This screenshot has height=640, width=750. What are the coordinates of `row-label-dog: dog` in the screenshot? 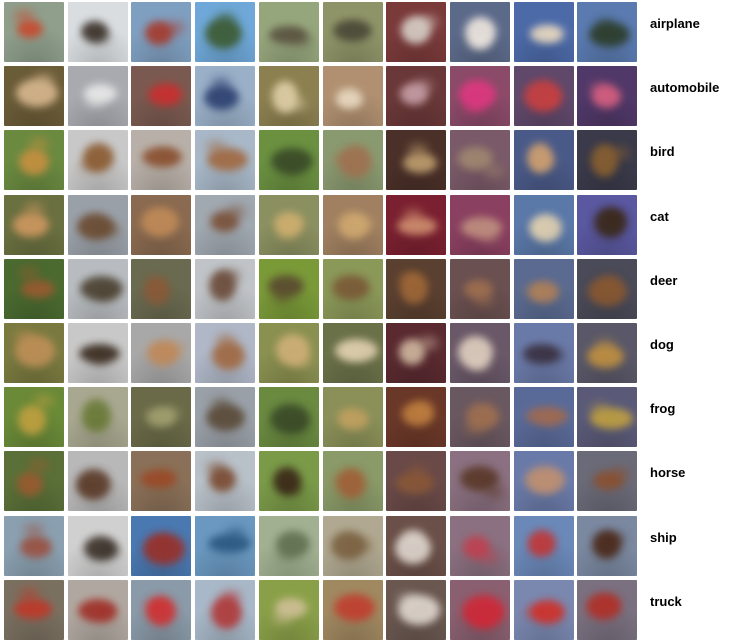 It's located at (662, 344).